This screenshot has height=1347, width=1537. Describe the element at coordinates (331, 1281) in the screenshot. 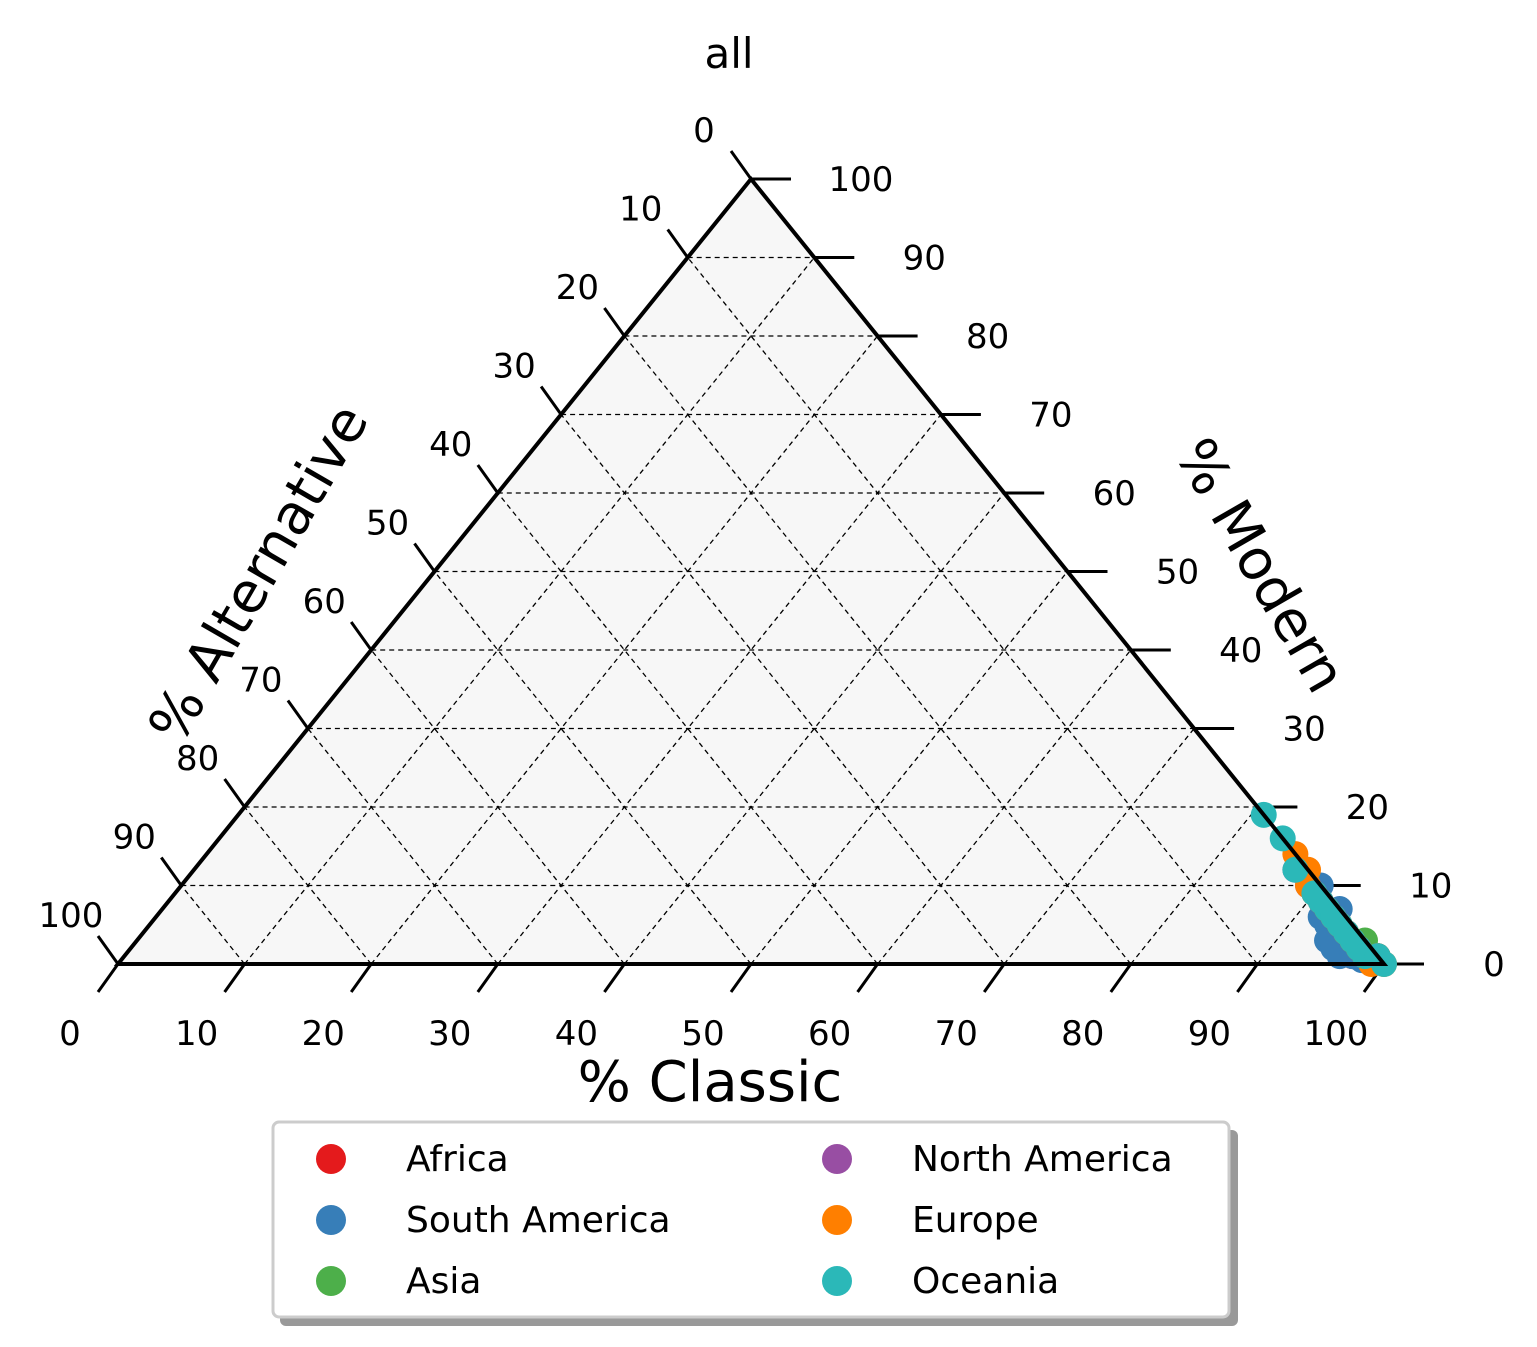

I see `legend-marker-asia` at that location.